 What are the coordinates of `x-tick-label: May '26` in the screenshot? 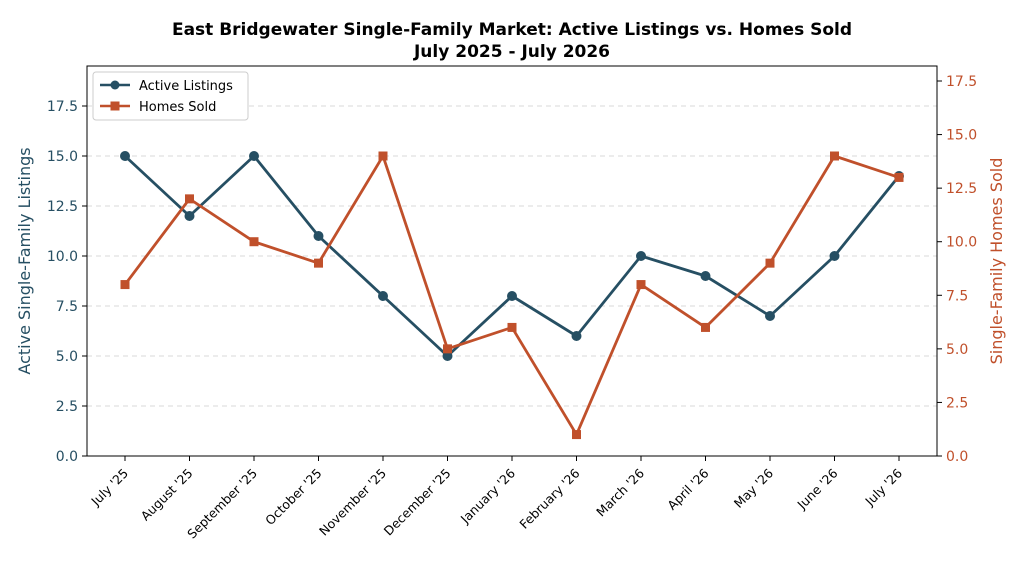 It's located at (753, 487).